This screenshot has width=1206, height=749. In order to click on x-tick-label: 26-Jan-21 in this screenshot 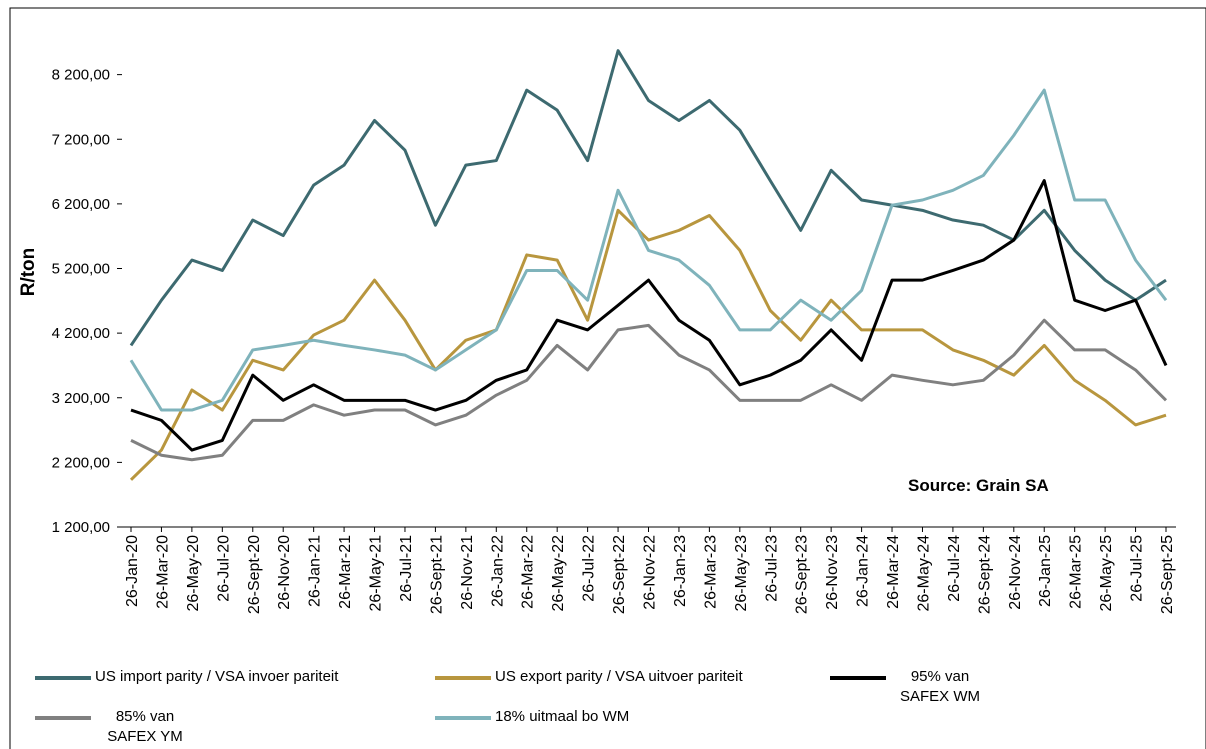, I will do `click(315, 571)`.